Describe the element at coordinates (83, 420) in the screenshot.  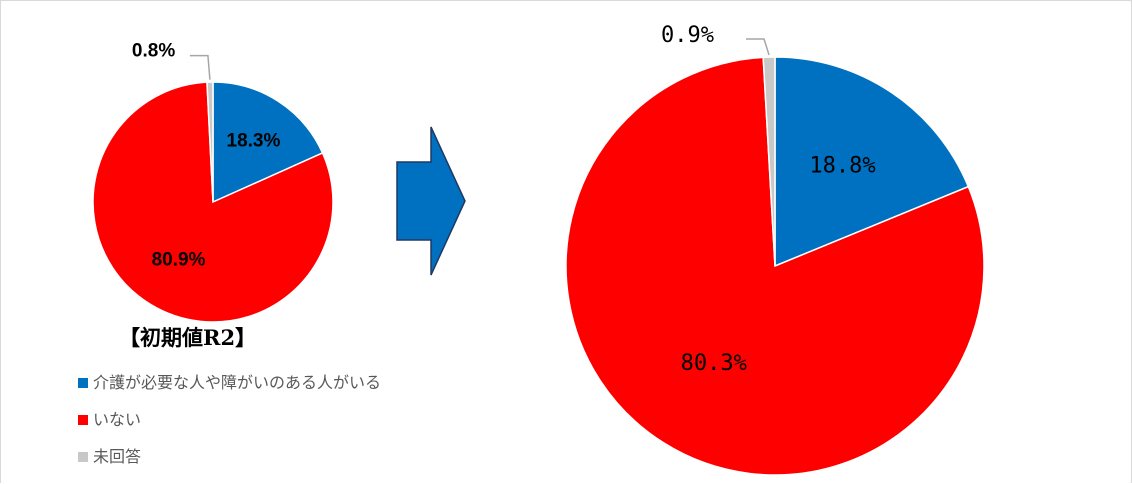
I see `legend-swatch-none` at that location.